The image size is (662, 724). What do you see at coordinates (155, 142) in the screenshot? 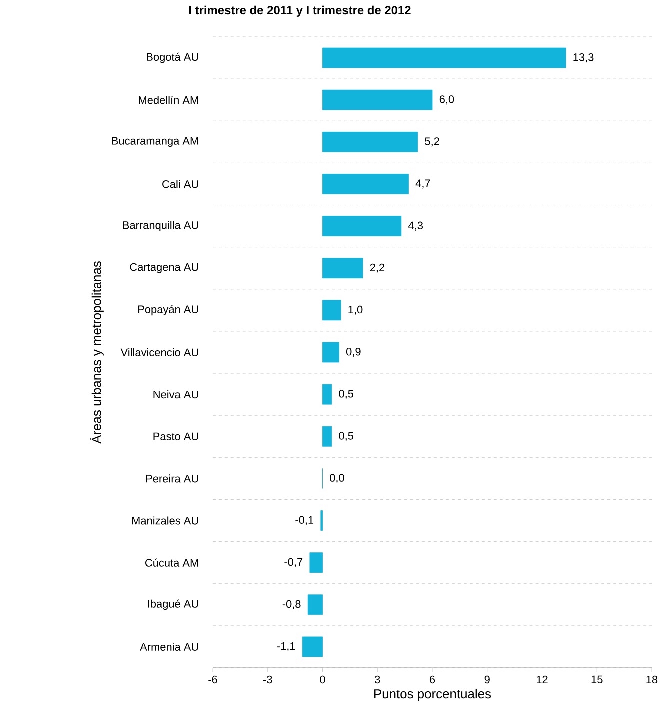
I see `y-tick-label: Bucaramanga AM` at bounding box center [155, 142].